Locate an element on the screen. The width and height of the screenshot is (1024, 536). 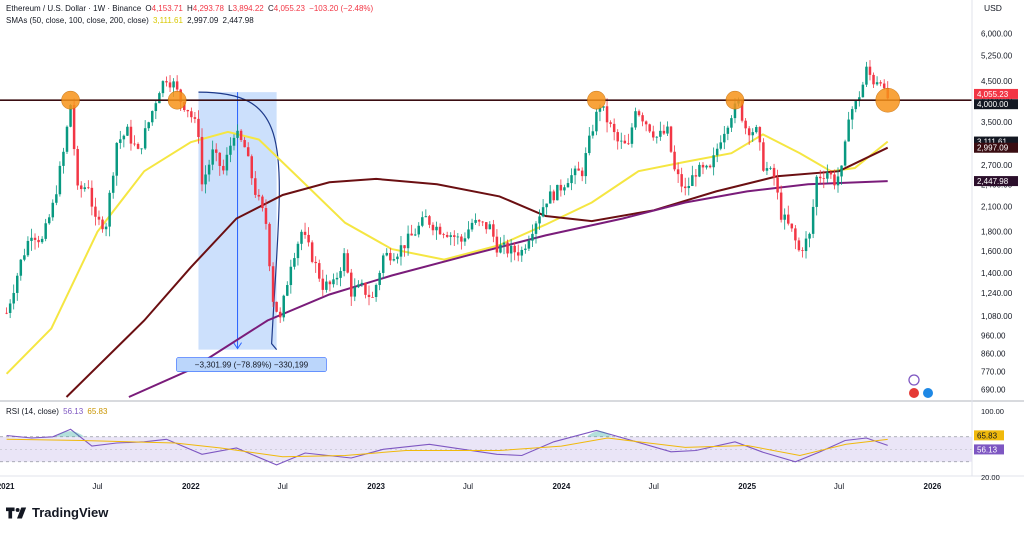
ohlc-high-value: 4,293.78 is located at coordinates (208, 8).